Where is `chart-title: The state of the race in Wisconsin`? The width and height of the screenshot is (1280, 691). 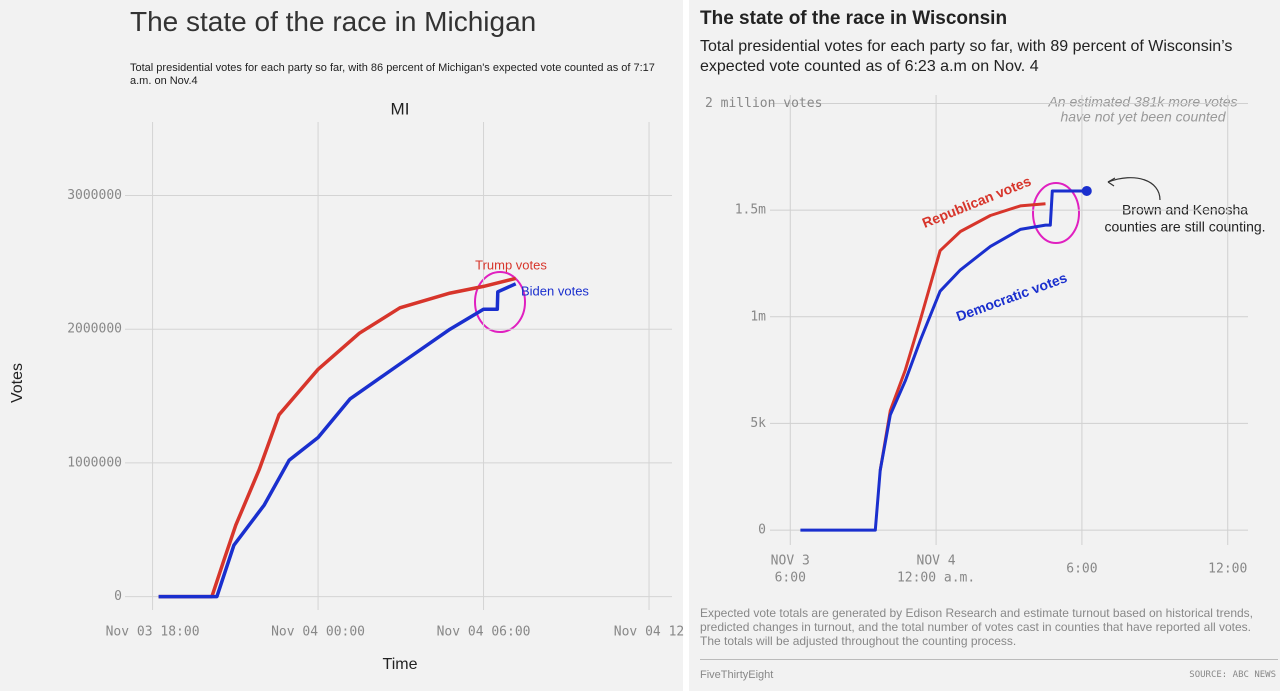 chart-title: The state of the race in Wisconsin is located at coordinates (854, 18).